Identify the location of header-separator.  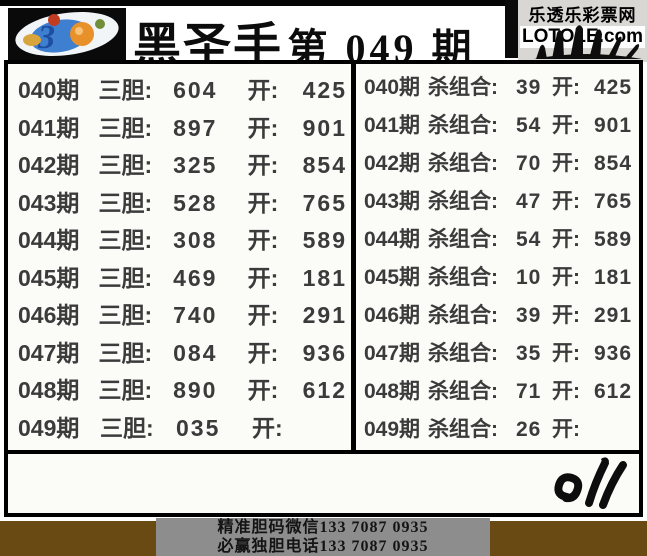
(511, 29).